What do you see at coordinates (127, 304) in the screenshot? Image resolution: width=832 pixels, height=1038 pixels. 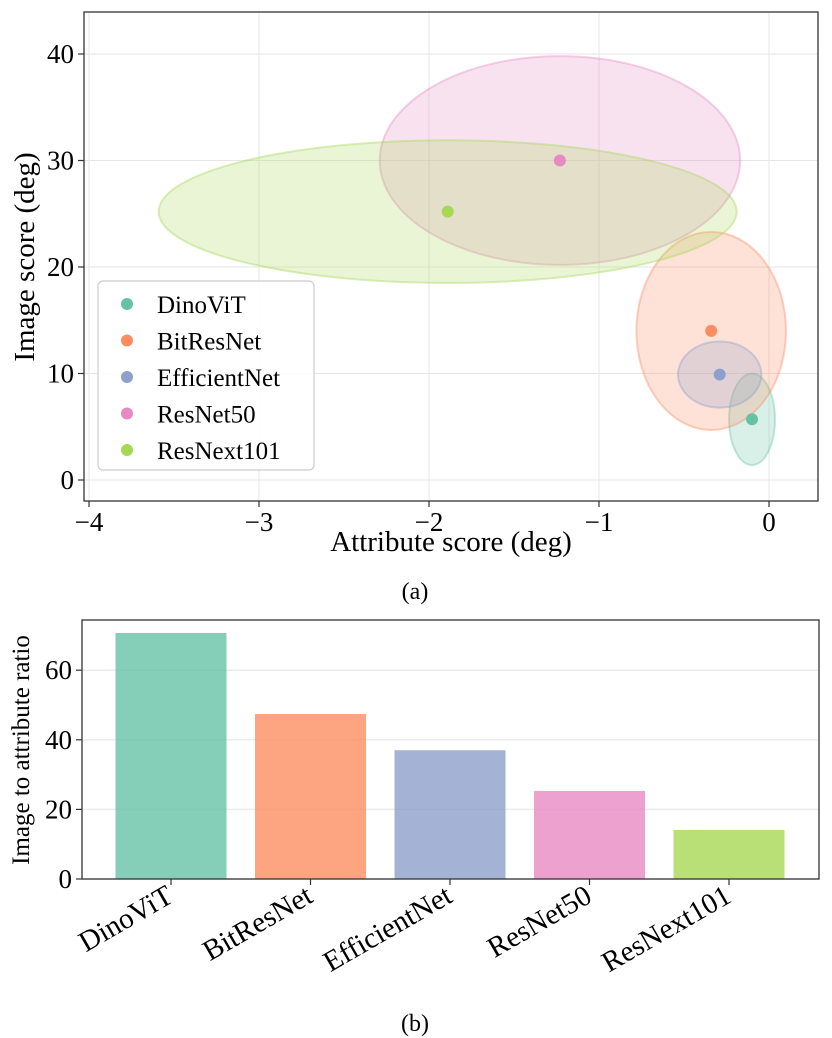 I see `legend-marker-dinovit` at bounding box center [127, 304].